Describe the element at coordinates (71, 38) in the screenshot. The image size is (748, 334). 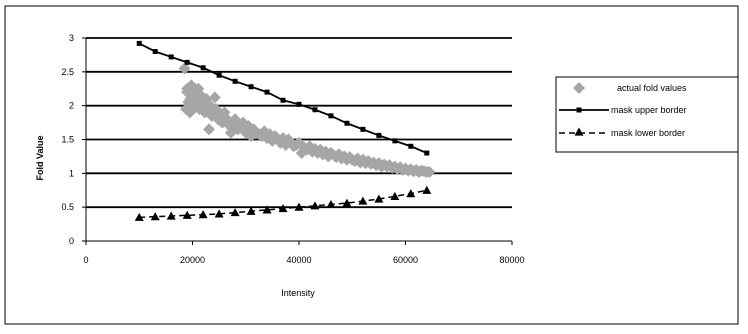
I see `y-tick-label-6: 3` at that location.